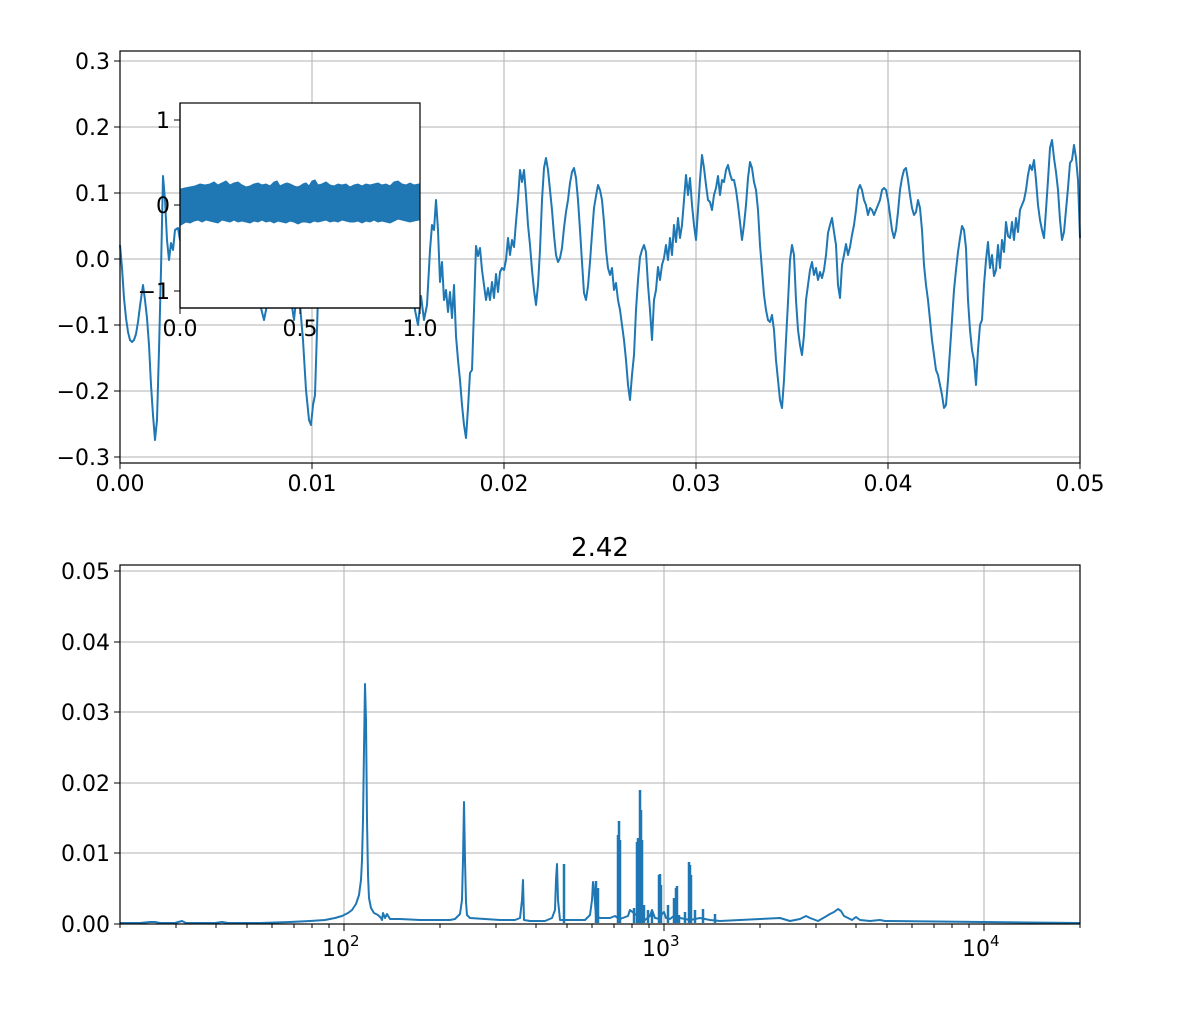 This screenshot has height=1027, width=1200. Describe the element at coordinates (85, 713) in the screenshot. I see `y-tick-label: 0.03` at that location.